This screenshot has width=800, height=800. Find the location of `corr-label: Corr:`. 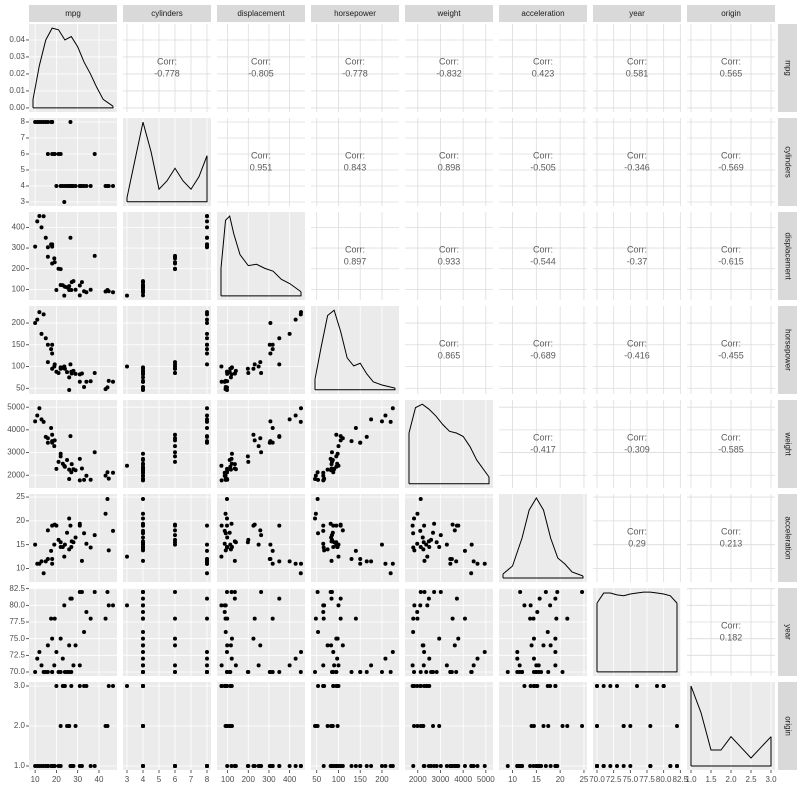

corr-label: Corr: is located at coordinates (731, 625).